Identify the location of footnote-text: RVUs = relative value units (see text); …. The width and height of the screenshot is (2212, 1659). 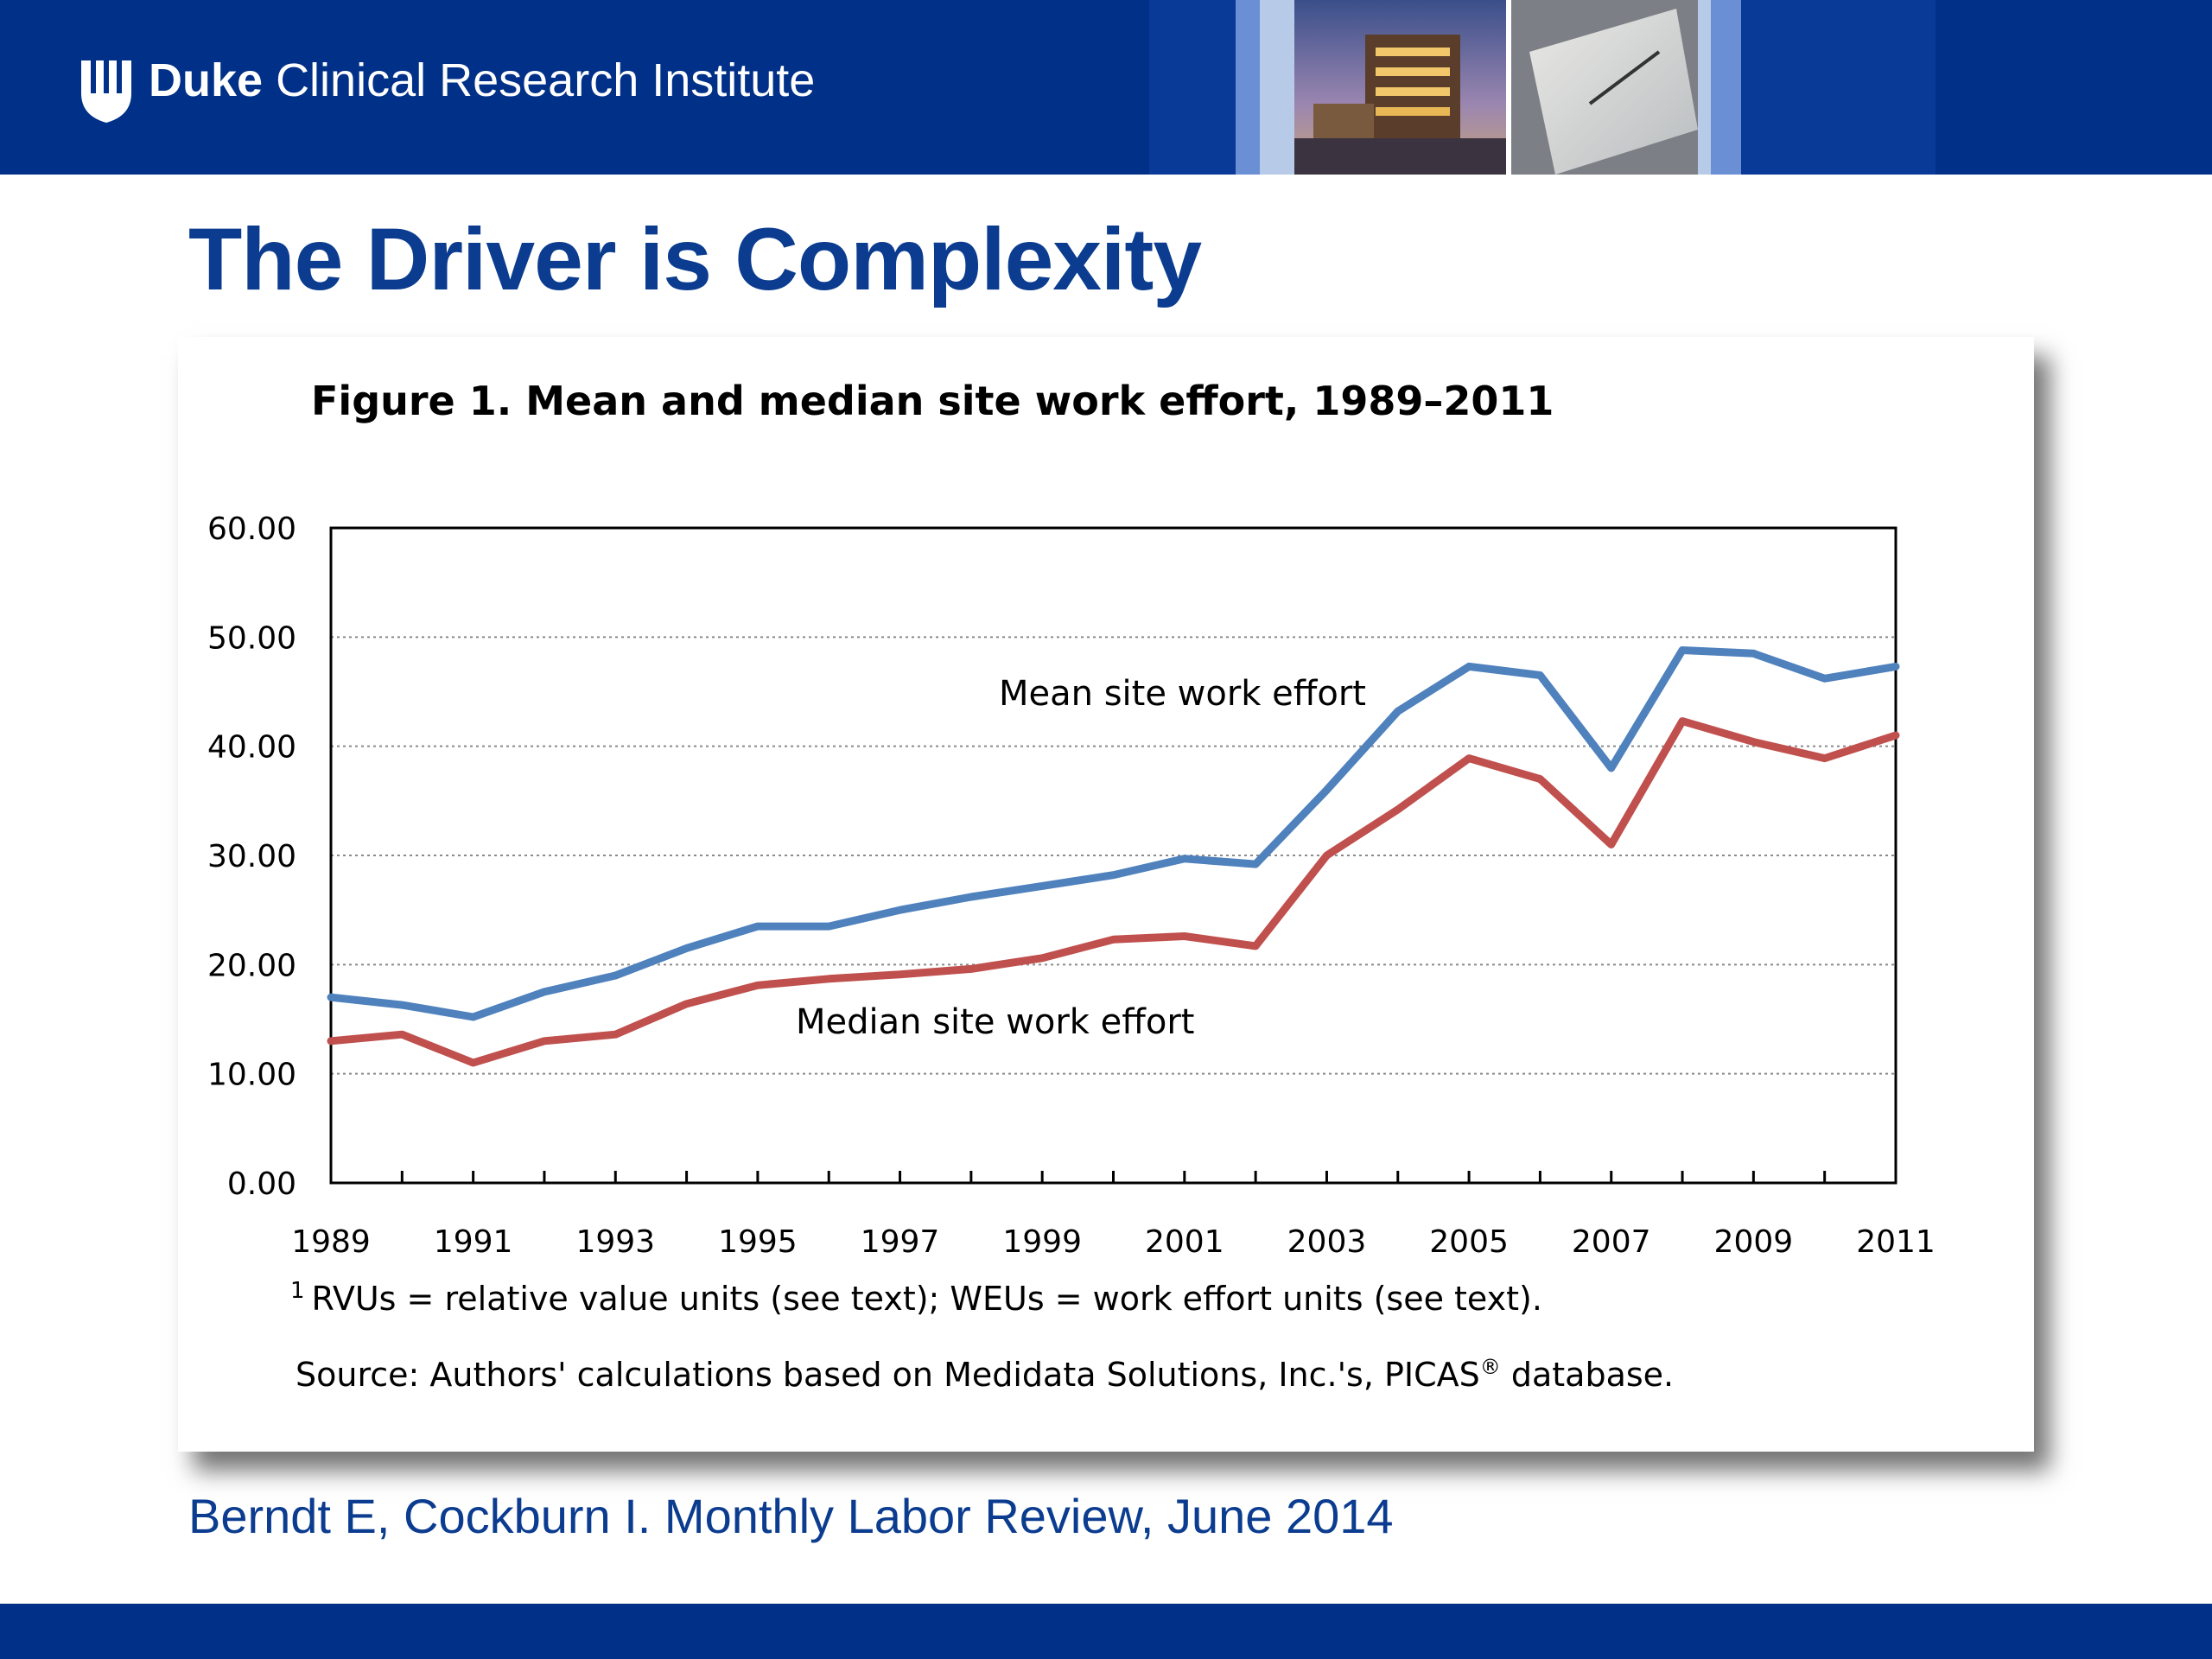
(927, 1299).